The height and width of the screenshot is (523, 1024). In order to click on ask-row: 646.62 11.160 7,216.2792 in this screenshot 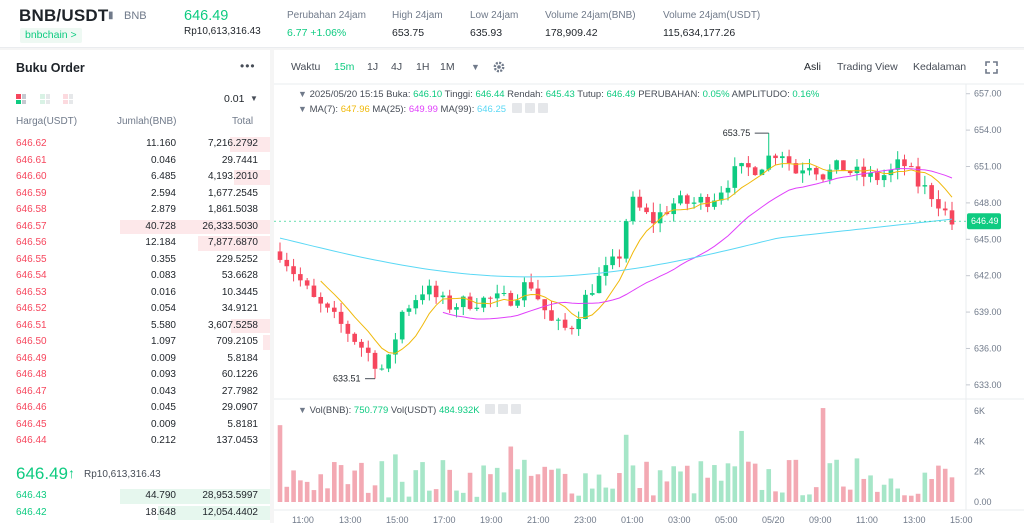, I will do `click(135, 144)`.